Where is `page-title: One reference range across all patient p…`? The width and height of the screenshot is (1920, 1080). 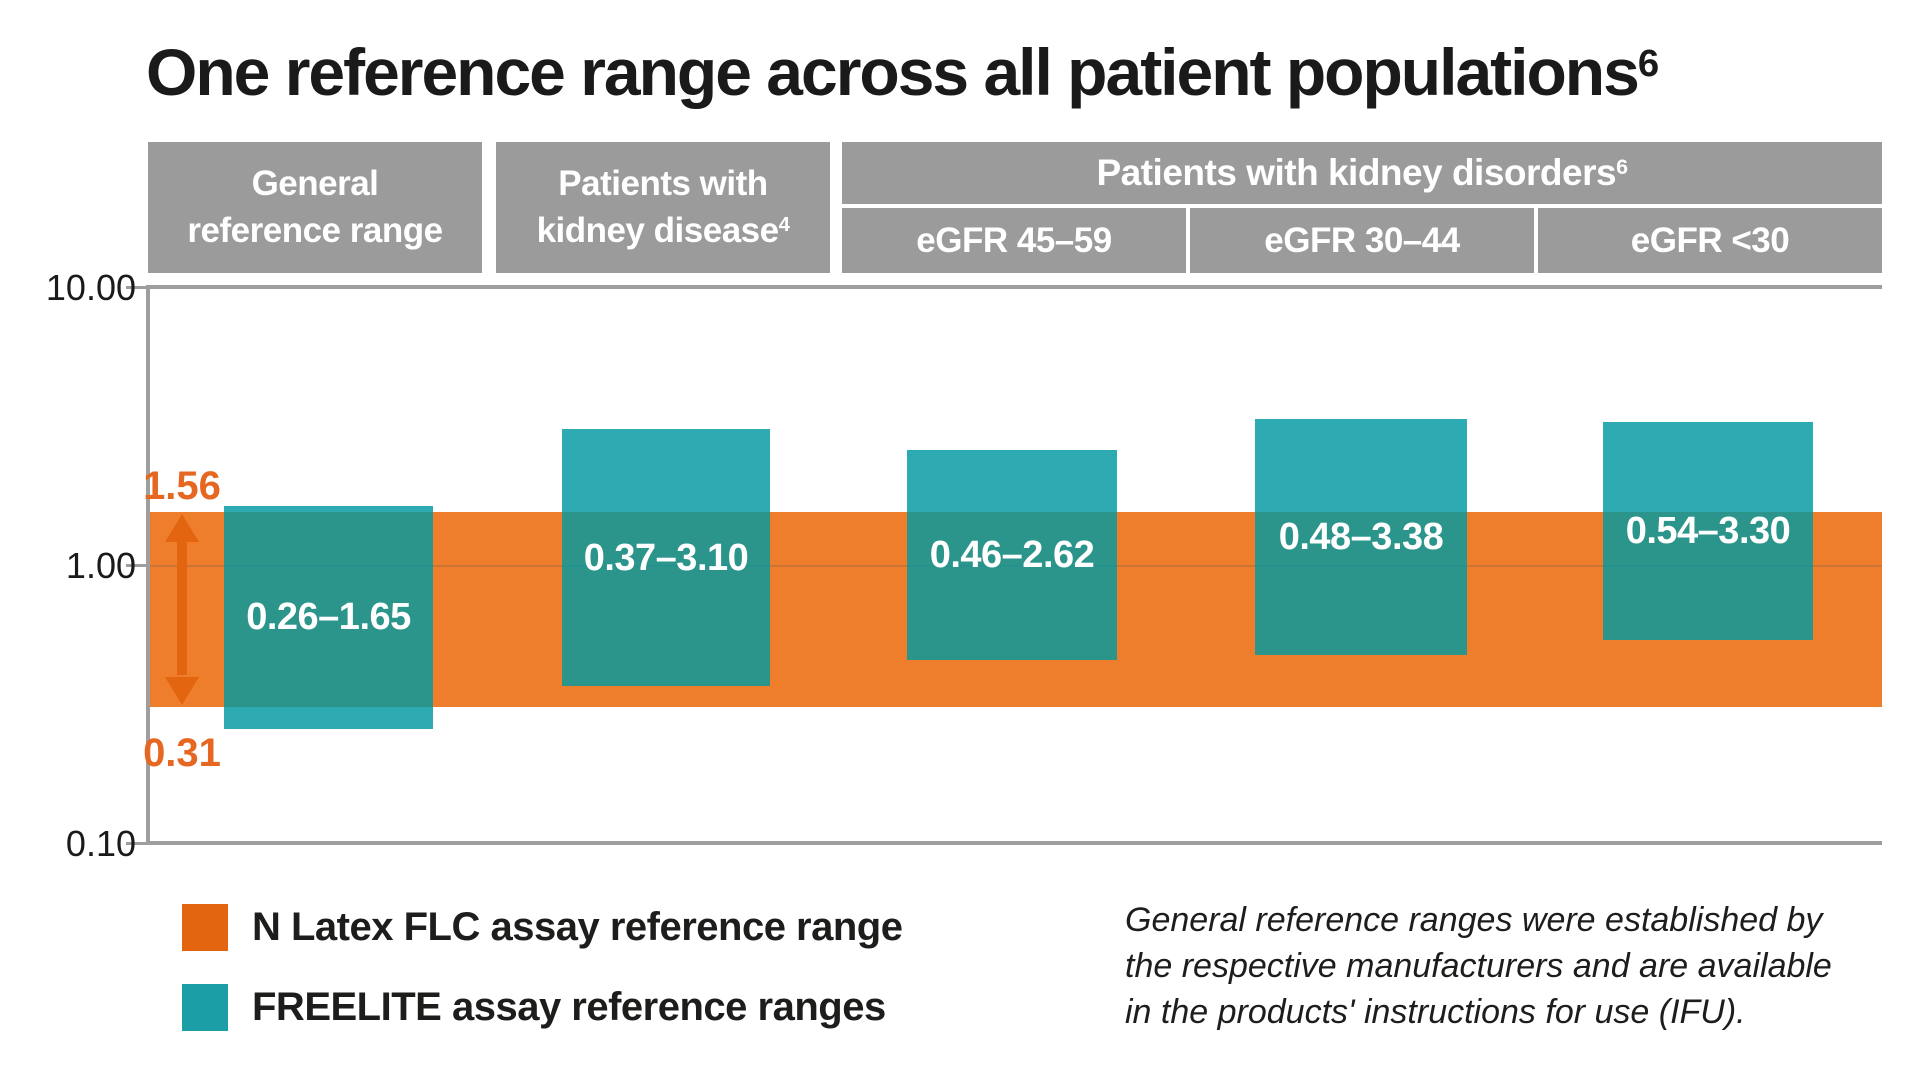 page-title: One reference range across all patient p… is located at coordinates (902, 72).